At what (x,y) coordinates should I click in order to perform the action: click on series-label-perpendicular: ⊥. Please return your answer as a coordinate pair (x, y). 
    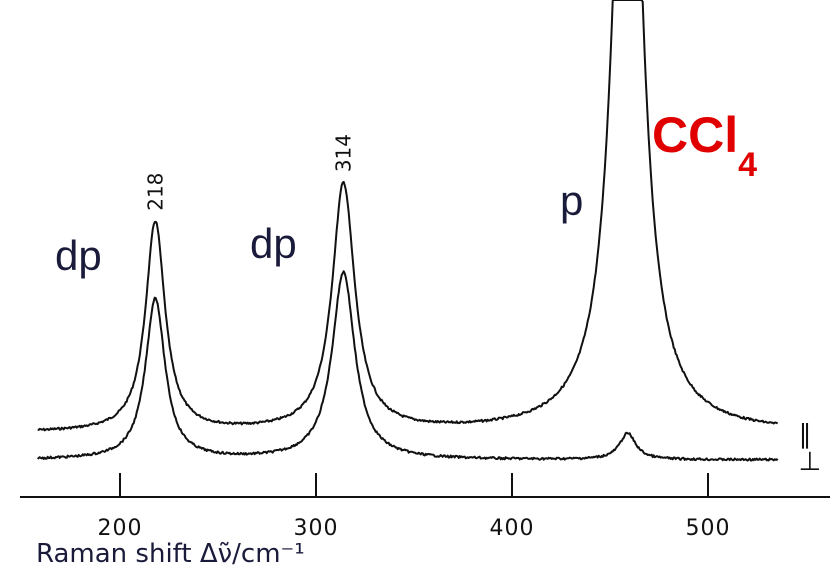
    Looking at the image, I should click on (810, 462).